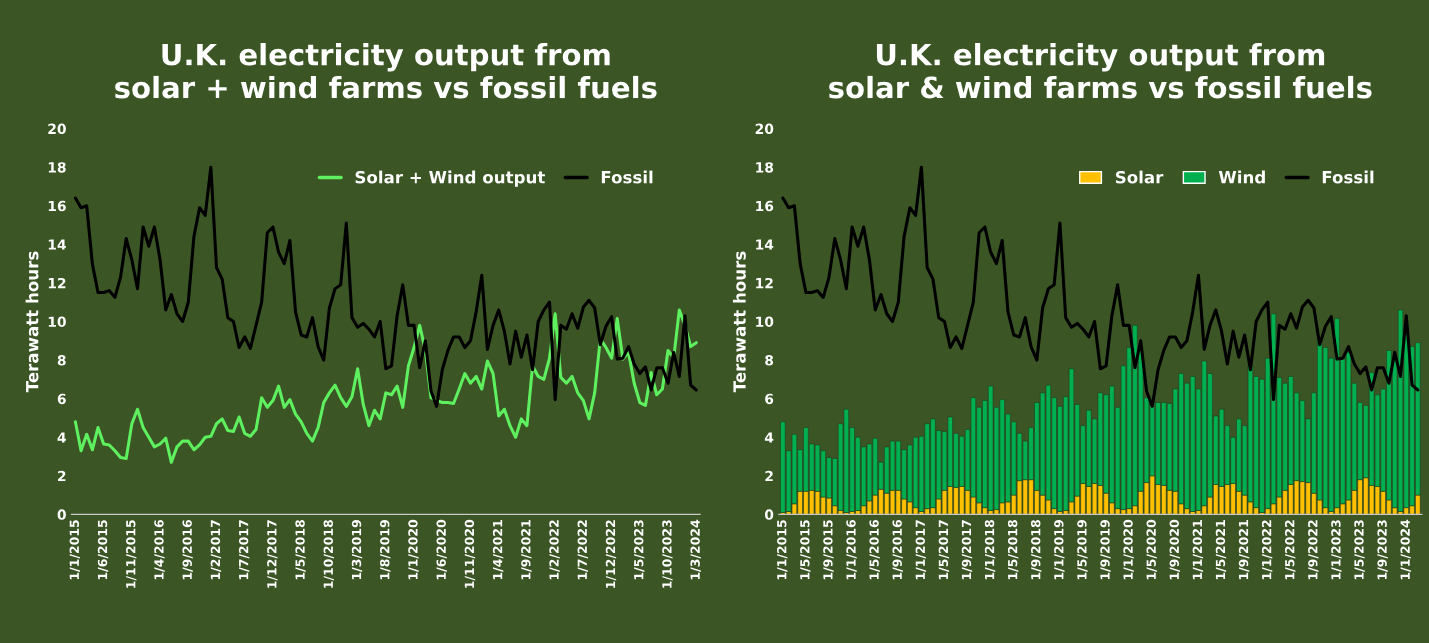  Describe the element at coordinates (667, 554) in the screenshot. I see `x-tick-label: 1/10/2023` at that location.